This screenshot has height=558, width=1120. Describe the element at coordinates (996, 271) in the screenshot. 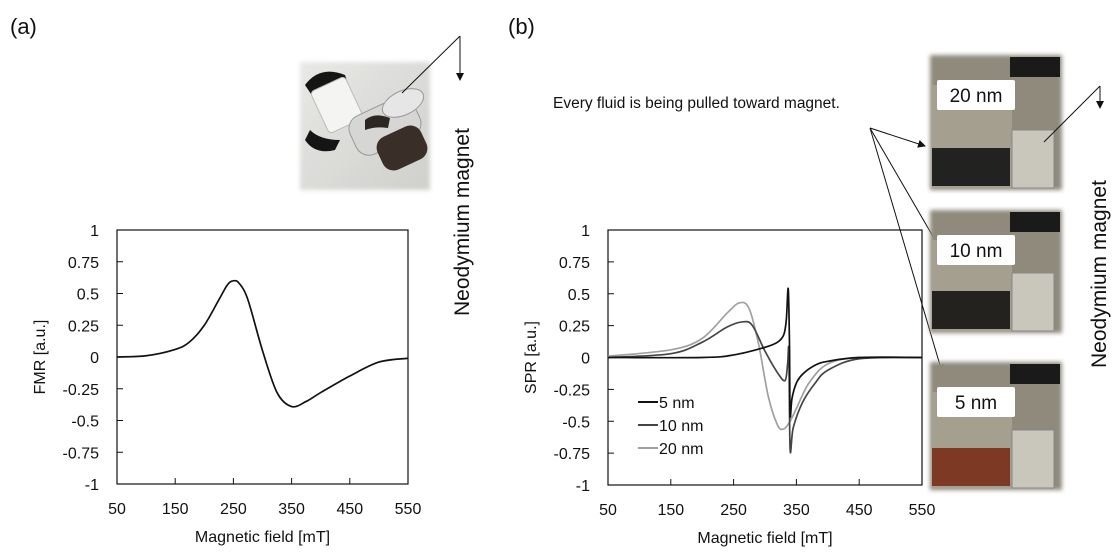

I see `vial-photo-10-nm: 10 nm` at that location.